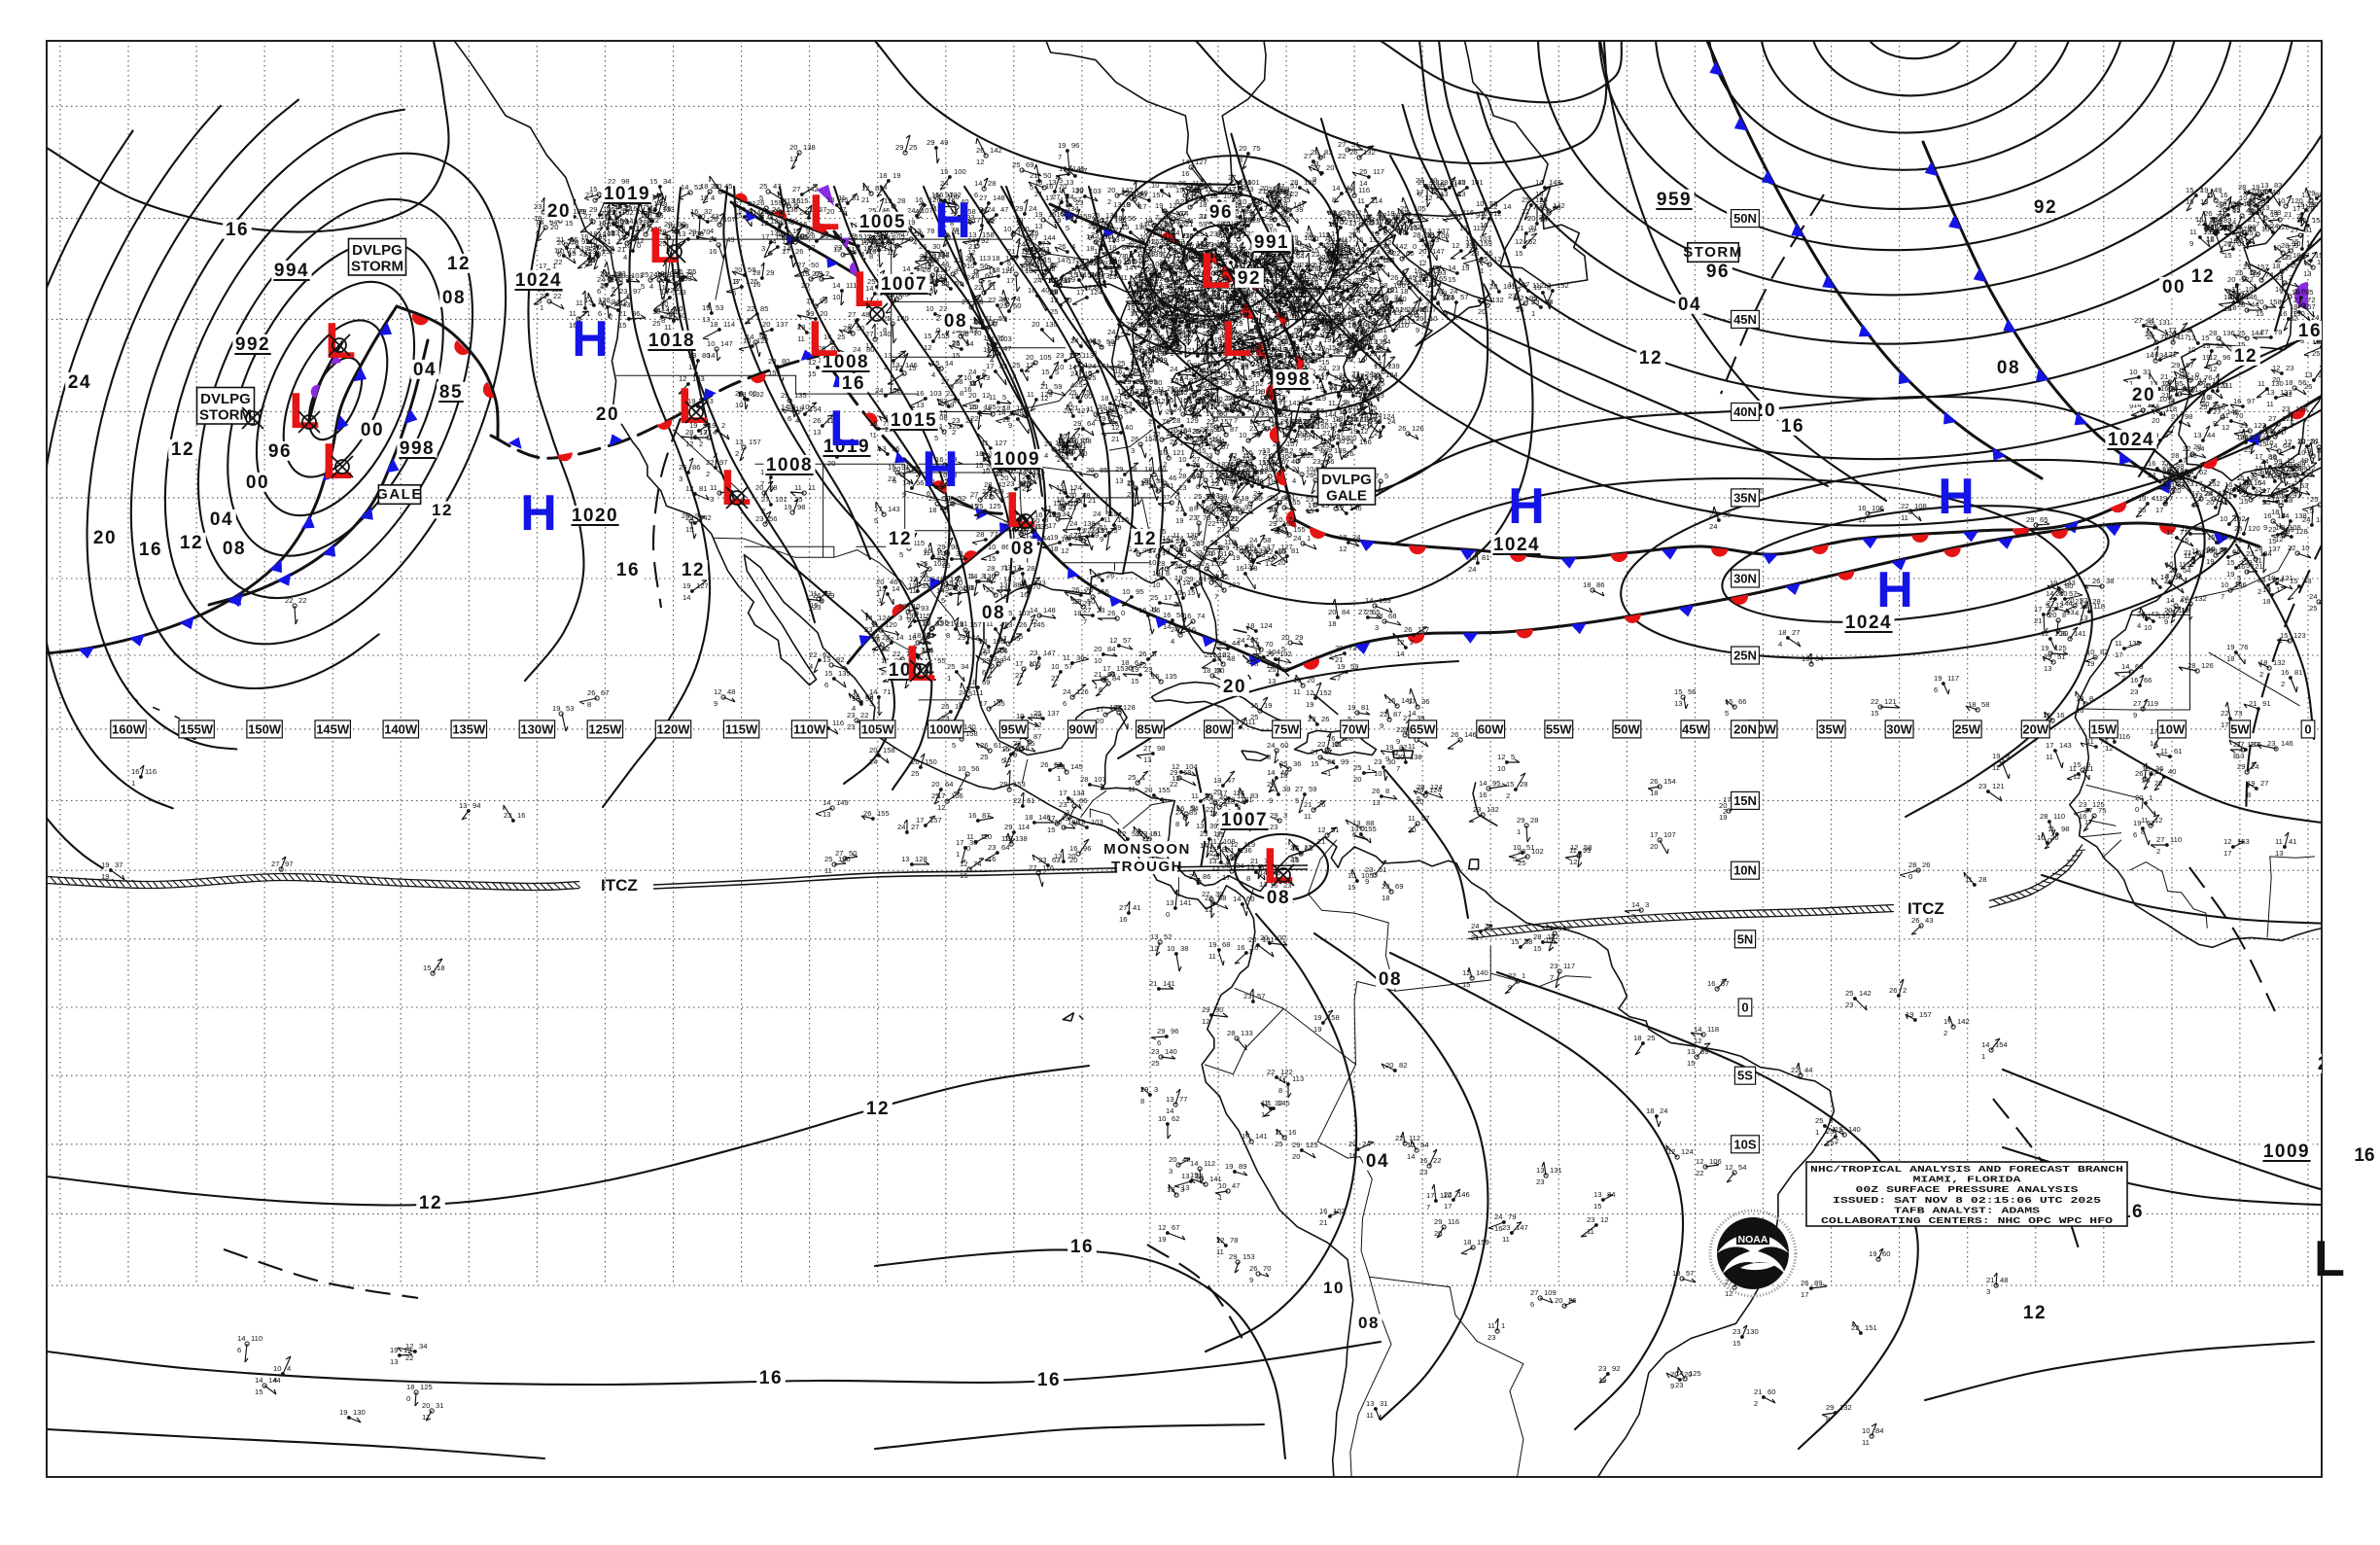  I want to click on svg-text: 127, so click(2293, 467).